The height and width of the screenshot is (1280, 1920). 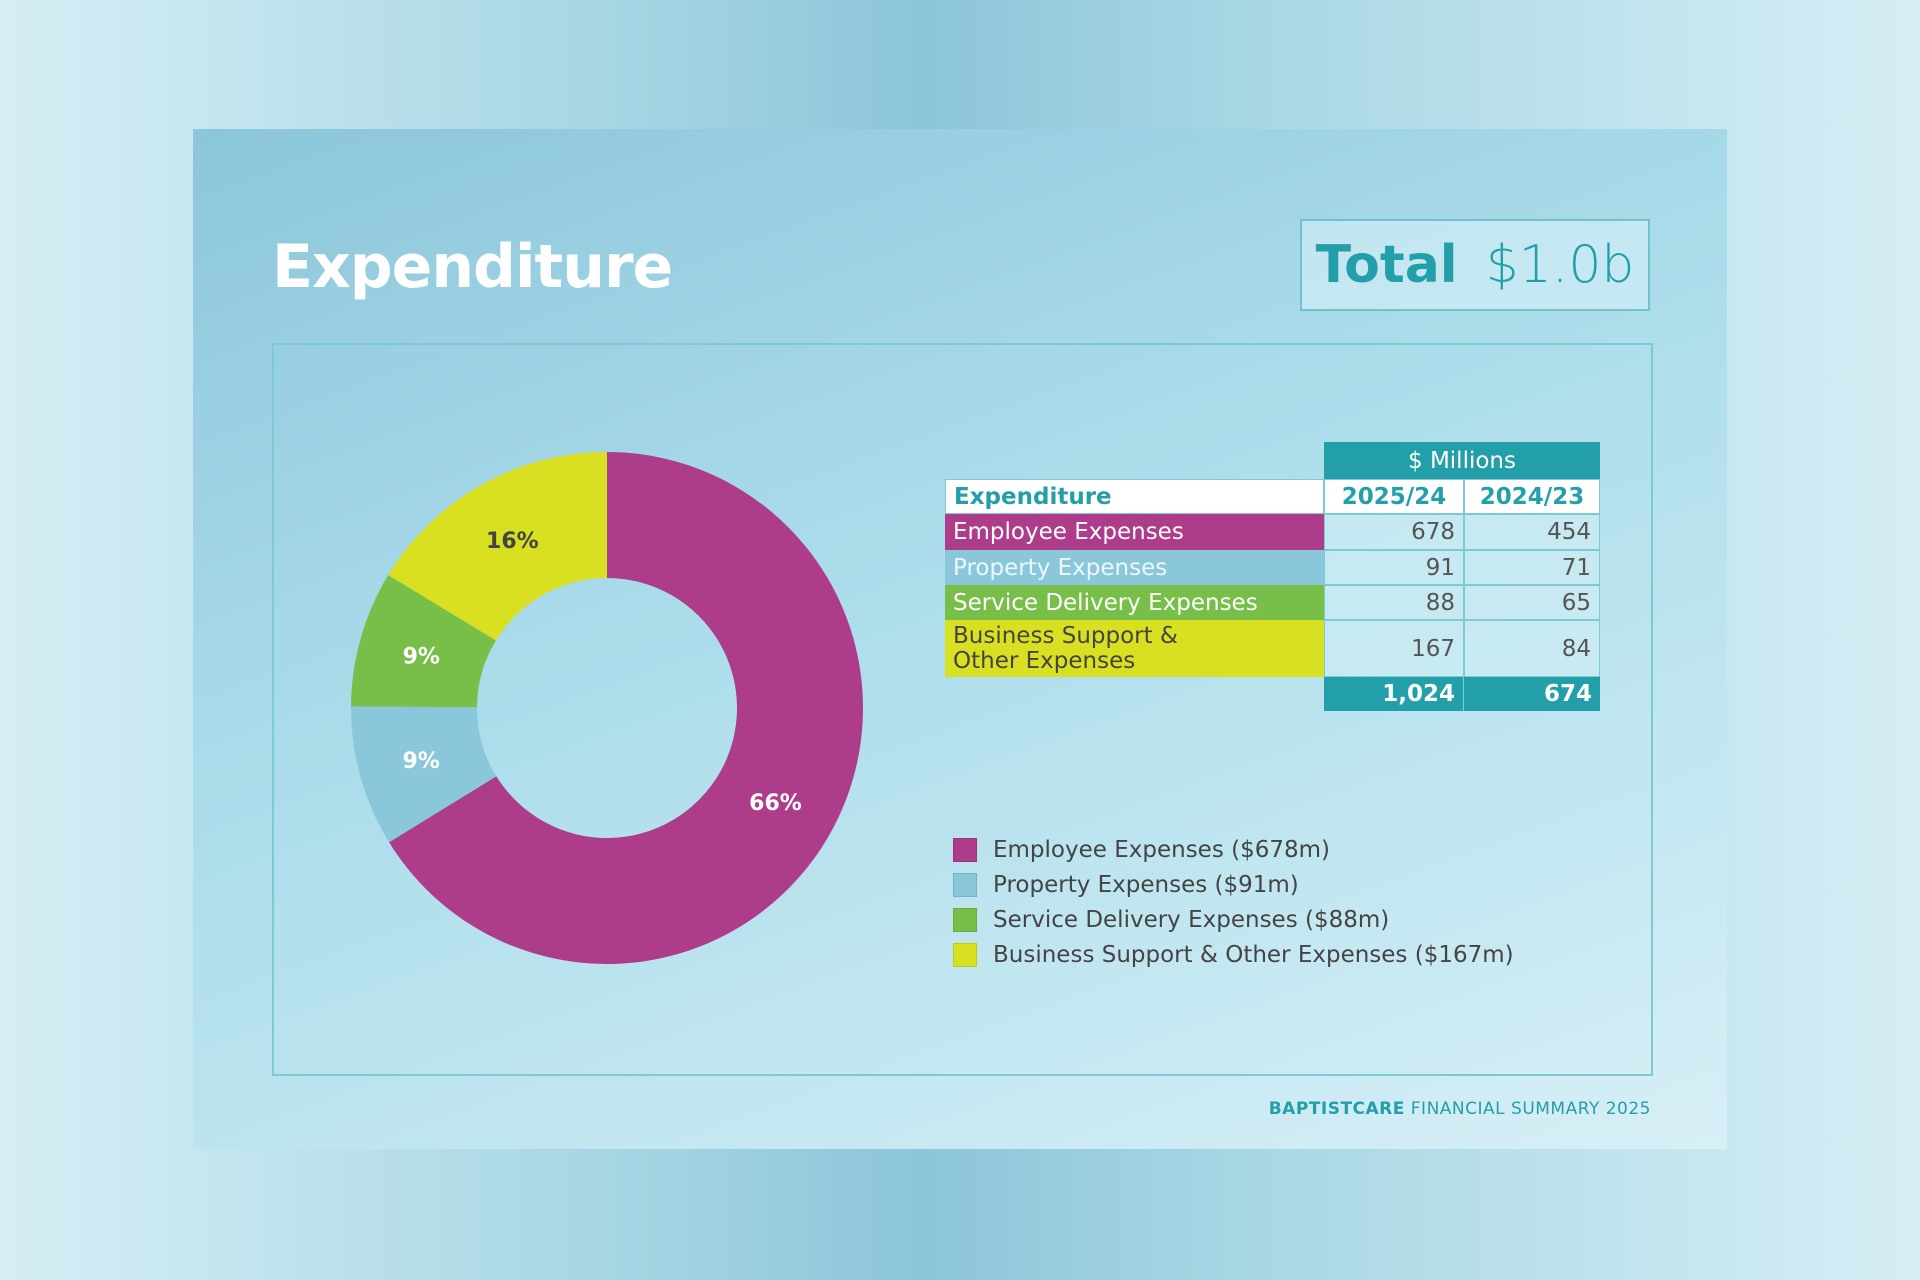 I want to click on total-2025-24: 1,024, so click(x=1394, y=694).